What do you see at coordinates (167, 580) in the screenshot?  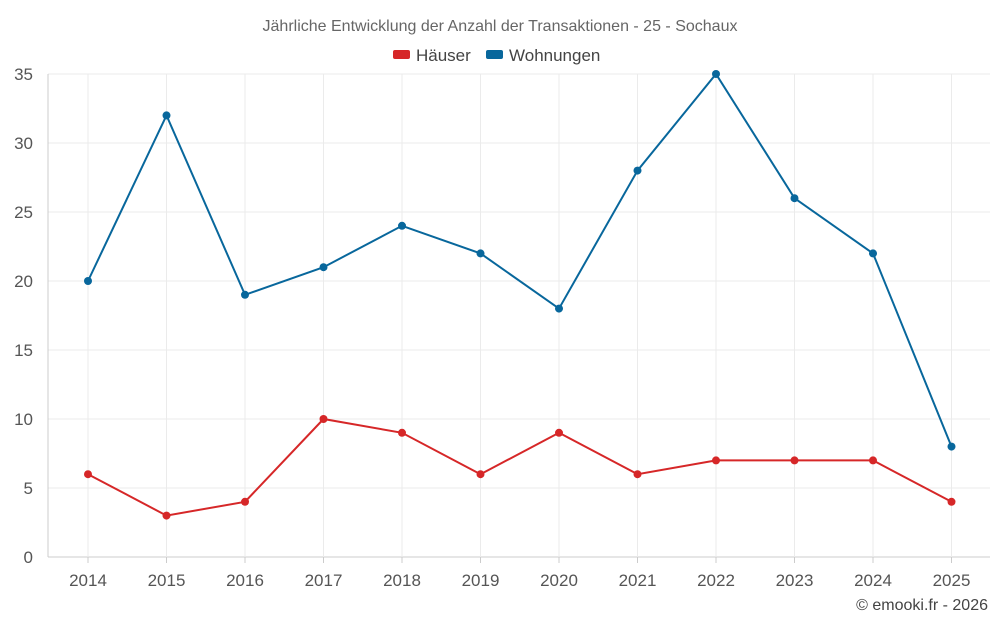 I see `x-tick-label: 2015` at bounding box center [167, 580].